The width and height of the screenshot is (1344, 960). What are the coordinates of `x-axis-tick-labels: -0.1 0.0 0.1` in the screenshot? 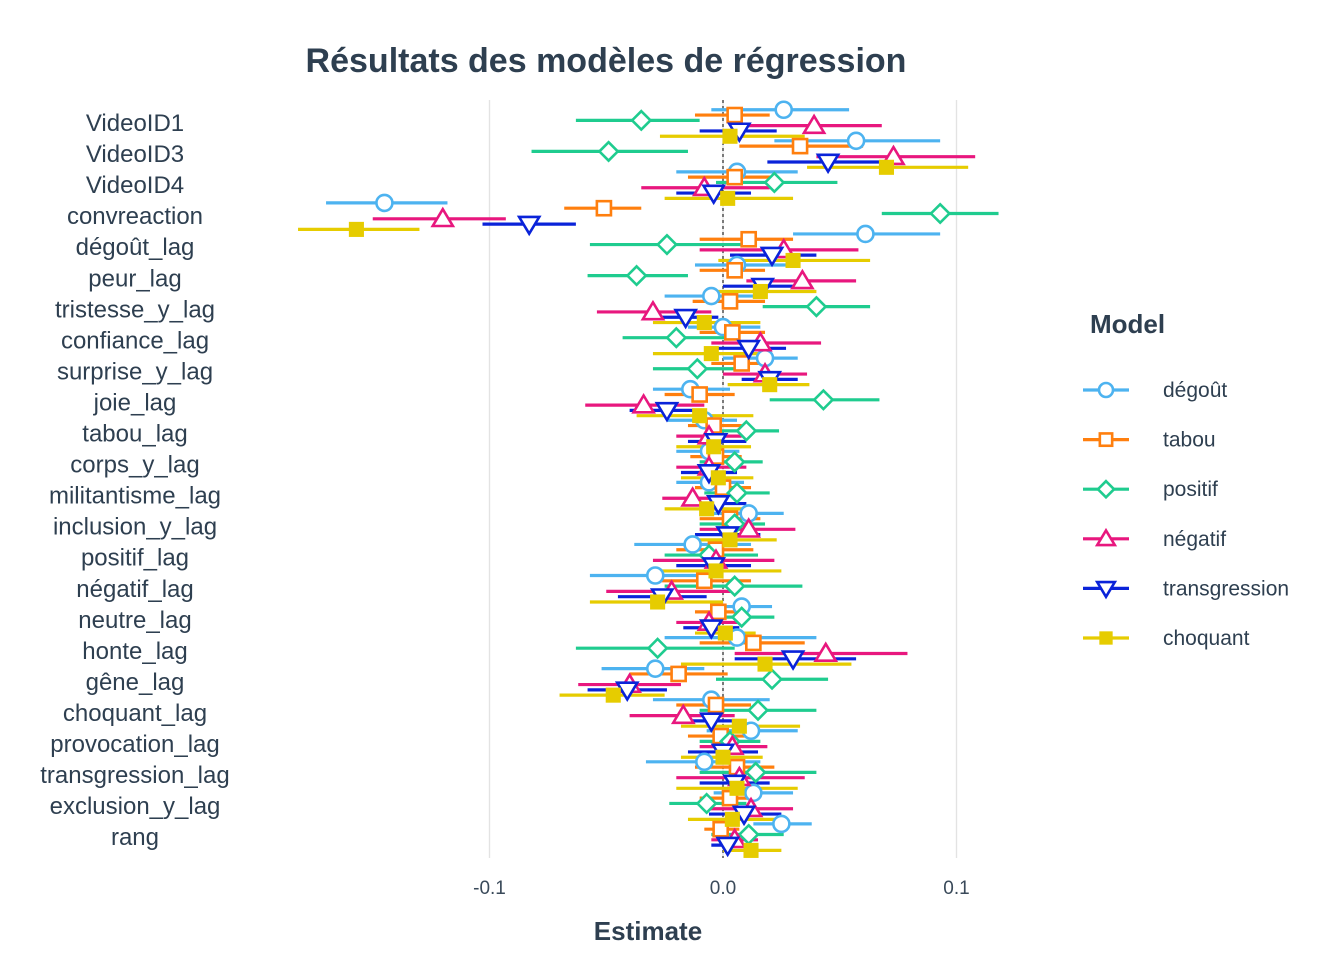 It's located at (721, 888).